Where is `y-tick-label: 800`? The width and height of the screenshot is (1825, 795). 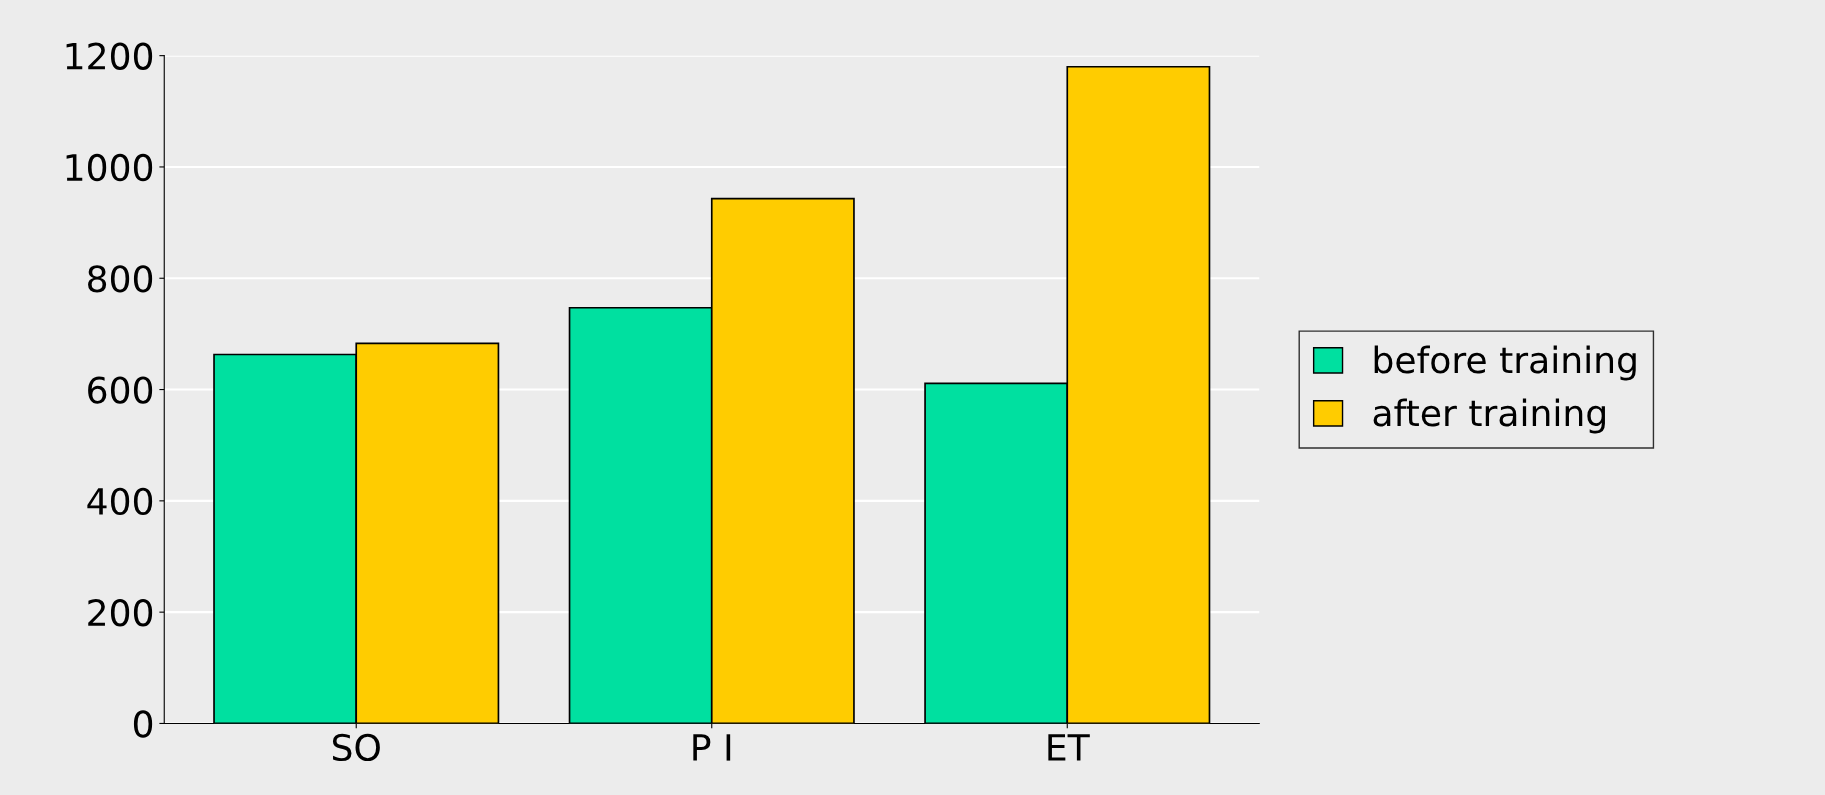 y-tick-label: 800 is located at coordinates (120, 279).